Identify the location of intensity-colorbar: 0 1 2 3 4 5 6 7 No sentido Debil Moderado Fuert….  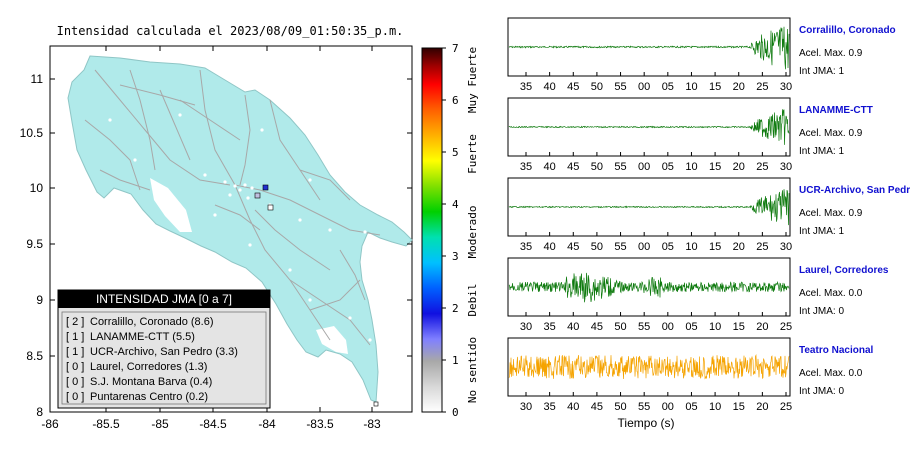
(450, 230).